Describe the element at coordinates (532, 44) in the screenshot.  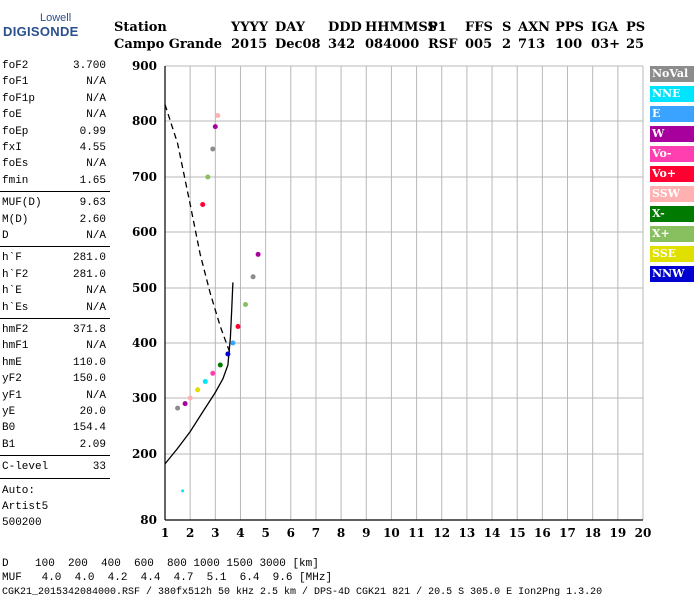
I see `header-axn: 713` at that location.